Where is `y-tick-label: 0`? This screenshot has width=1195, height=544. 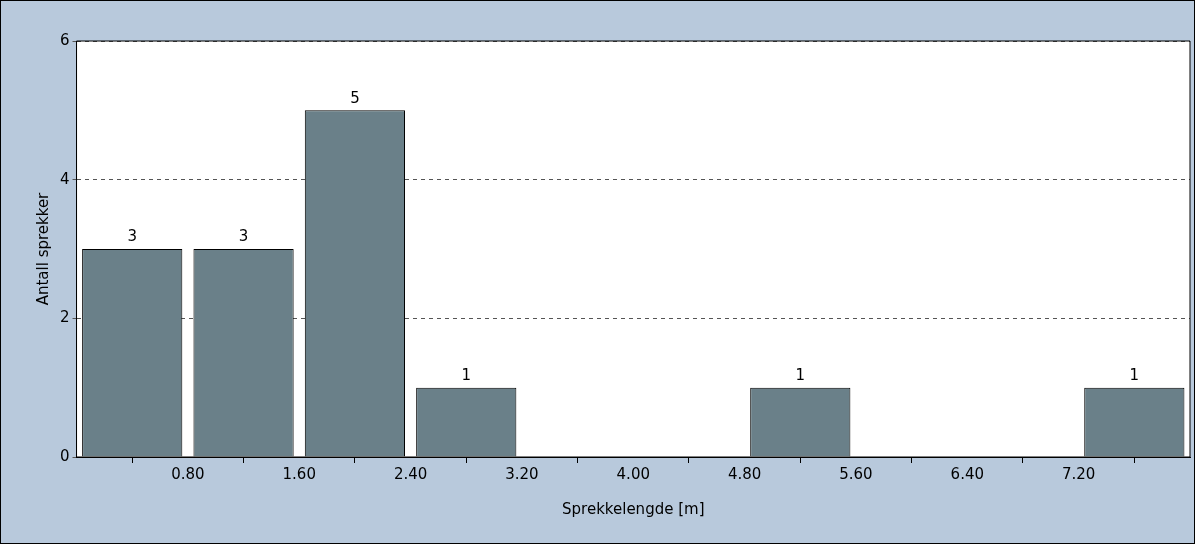 y-tick-label: 0 is located at coordinates (65, 455).